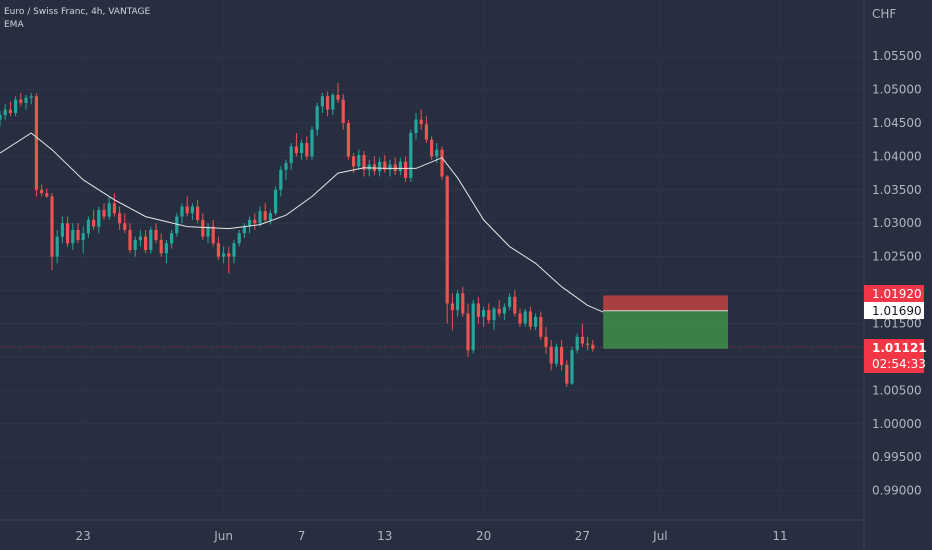 This screenshot has height=550, width=932. What do you see at coordinates (897, 491) in the screenshot?
I see `price-tick-label: 0.99000` at bounding box center [897, 491].